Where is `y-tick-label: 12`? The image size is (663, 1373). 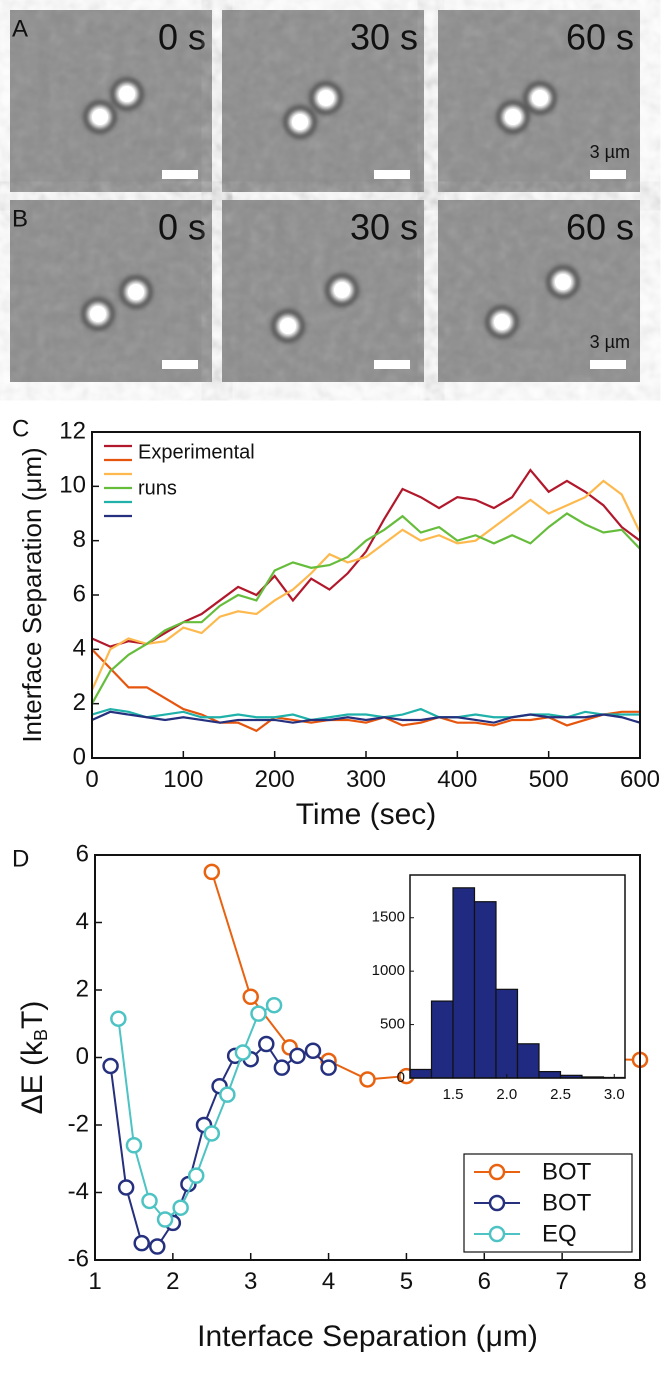
y-tick-label: 12 is located at coordinates (72, 430).